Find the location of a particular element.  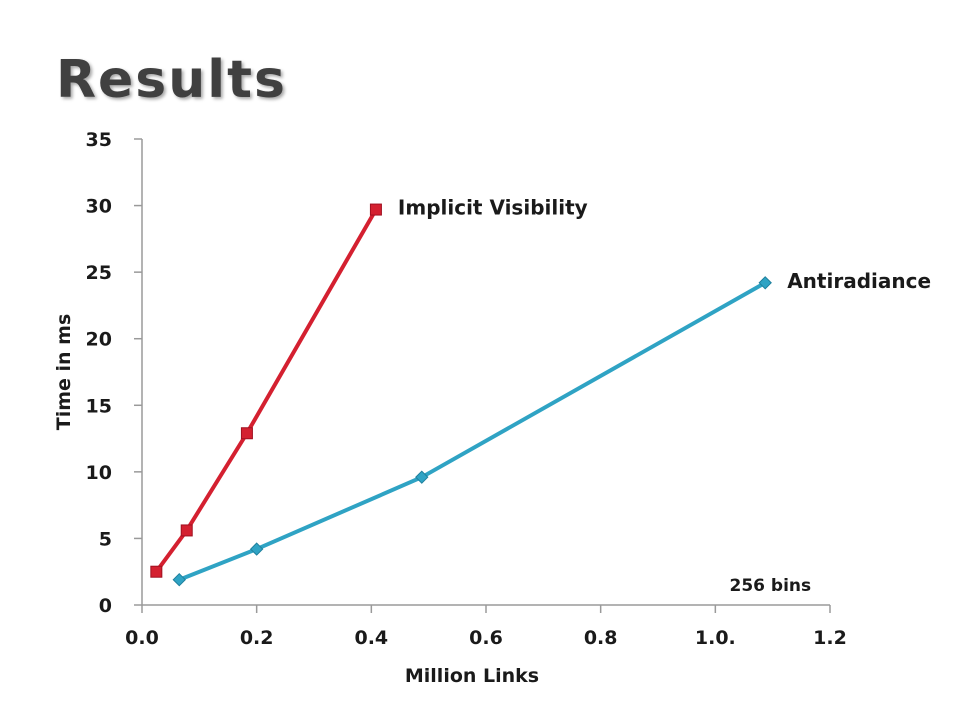

x-tick-label: 0.2 is located at coordinates (257, 638).